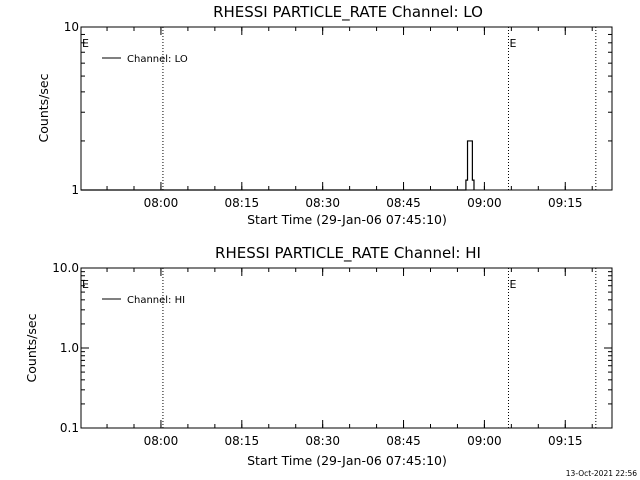  I want to click on y-tick-label: 0.1, so click(69, 428).